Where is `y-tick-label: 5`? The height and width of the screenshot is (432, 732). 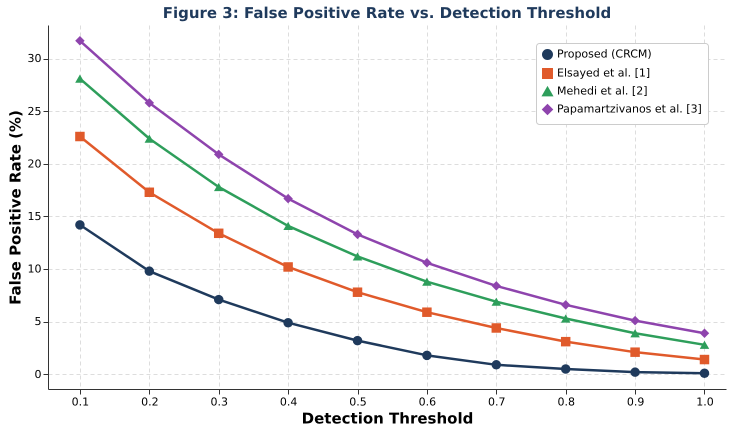 y-tick-label: 5 is located at coordinates (38, 321).